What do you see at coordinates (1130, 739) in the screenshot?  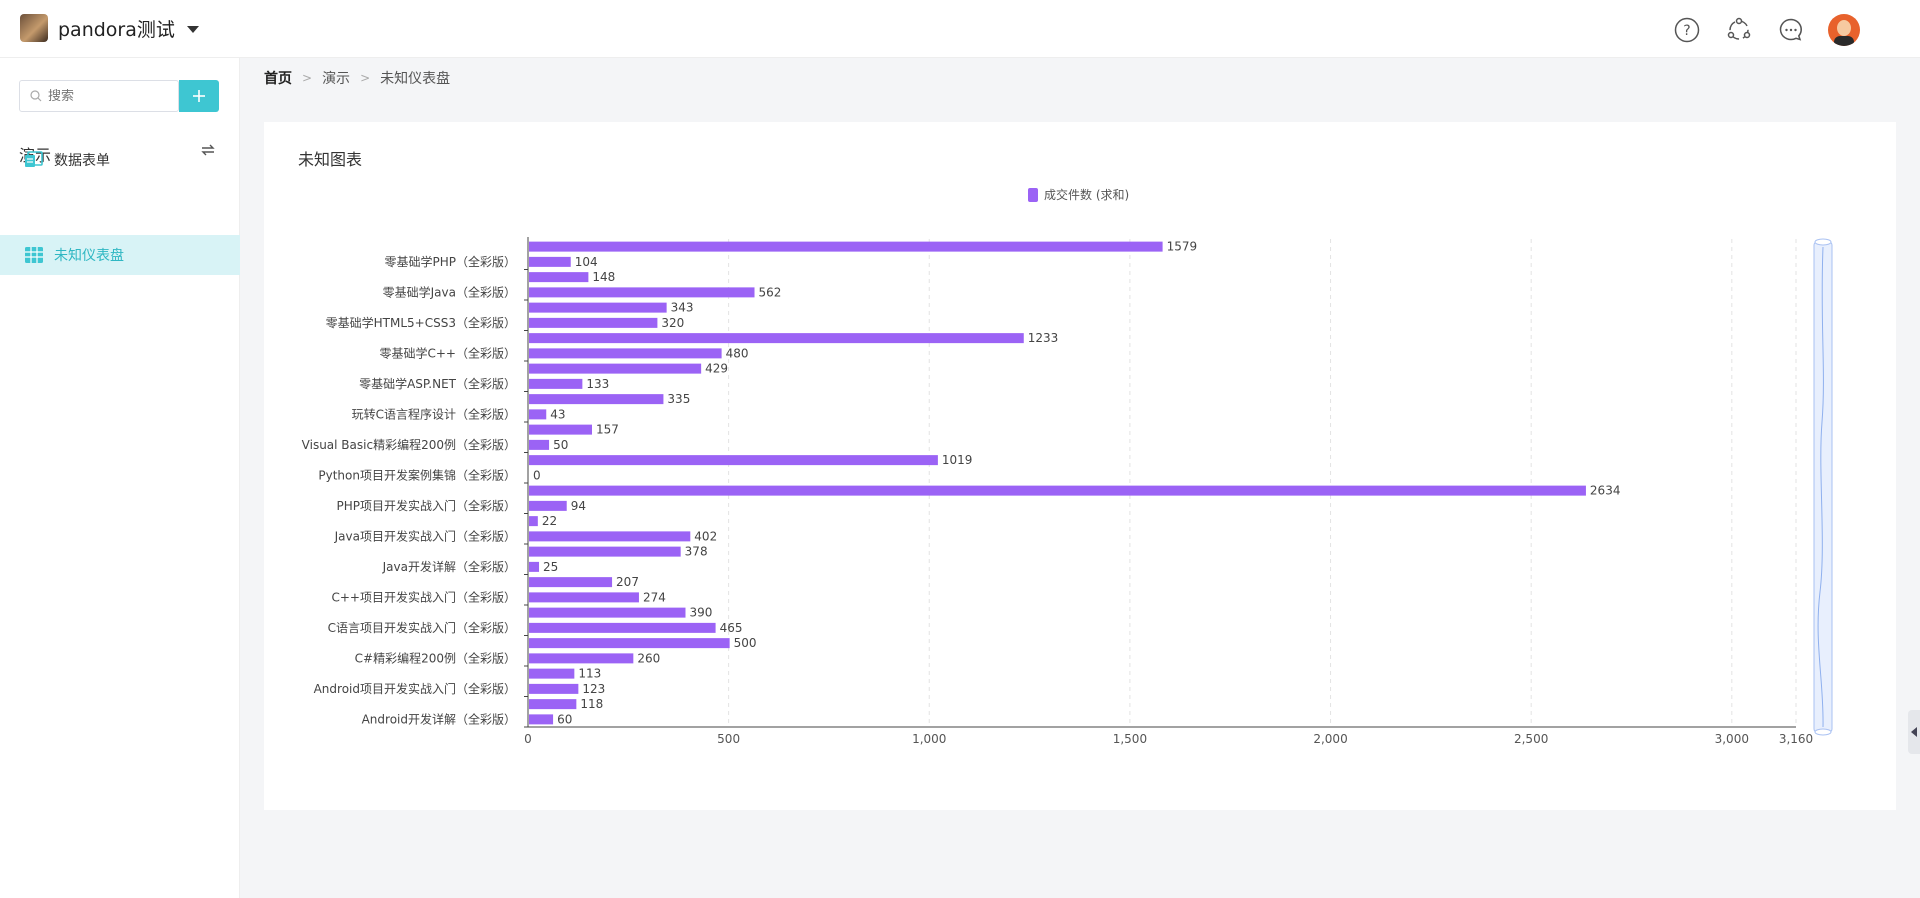 I see `x-tick-label: 1,500` at bounding box center [1130, 739].